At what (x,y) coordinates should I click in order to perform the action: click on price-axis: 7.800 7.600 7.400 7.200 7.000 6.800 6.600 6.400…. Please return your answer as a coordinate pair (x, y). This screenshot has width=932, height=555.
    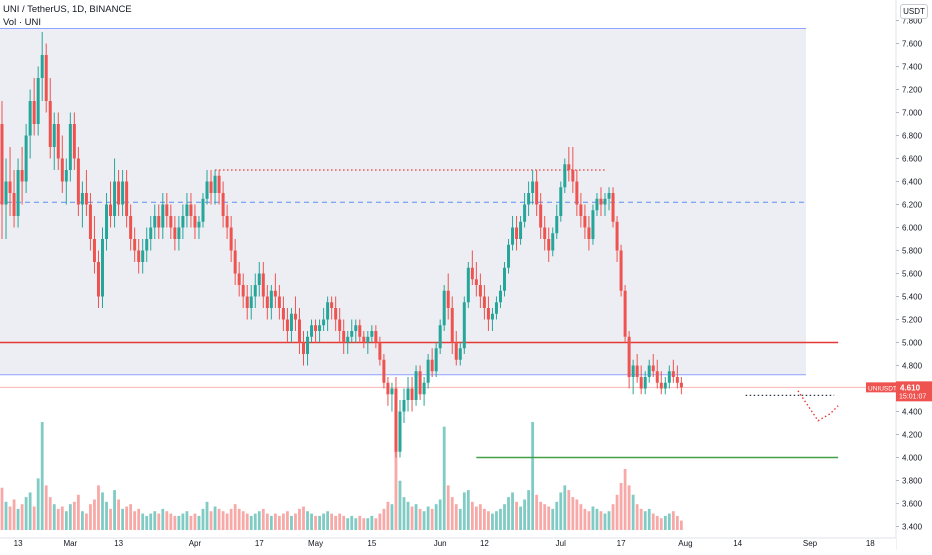
    Looking at the image, I should click on (909, 274).